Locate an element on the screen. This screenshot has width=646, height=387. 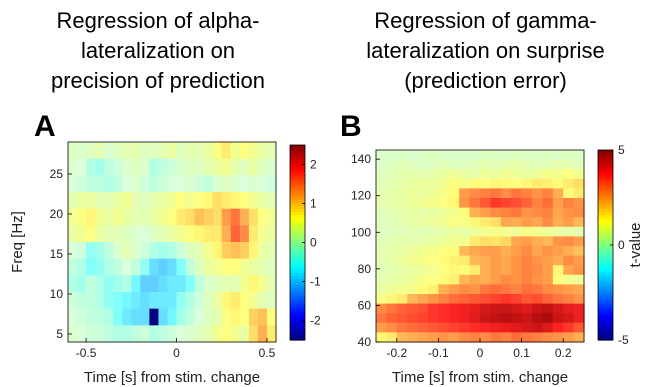
y-tick-label: 20 is located at coordinates (57, 214).